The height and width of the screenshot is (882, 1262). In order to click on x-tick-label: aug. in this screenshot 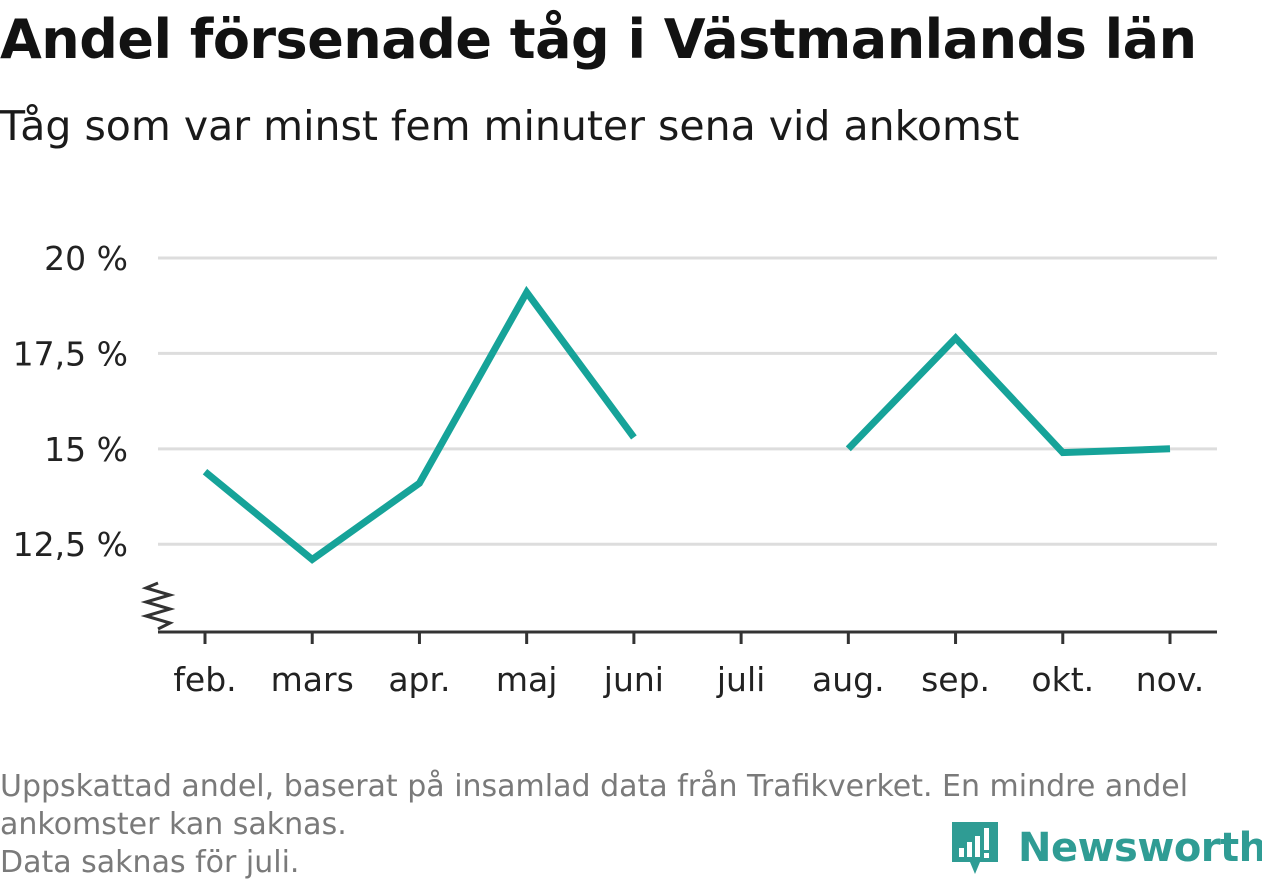, I will do `click(848, 679)`.